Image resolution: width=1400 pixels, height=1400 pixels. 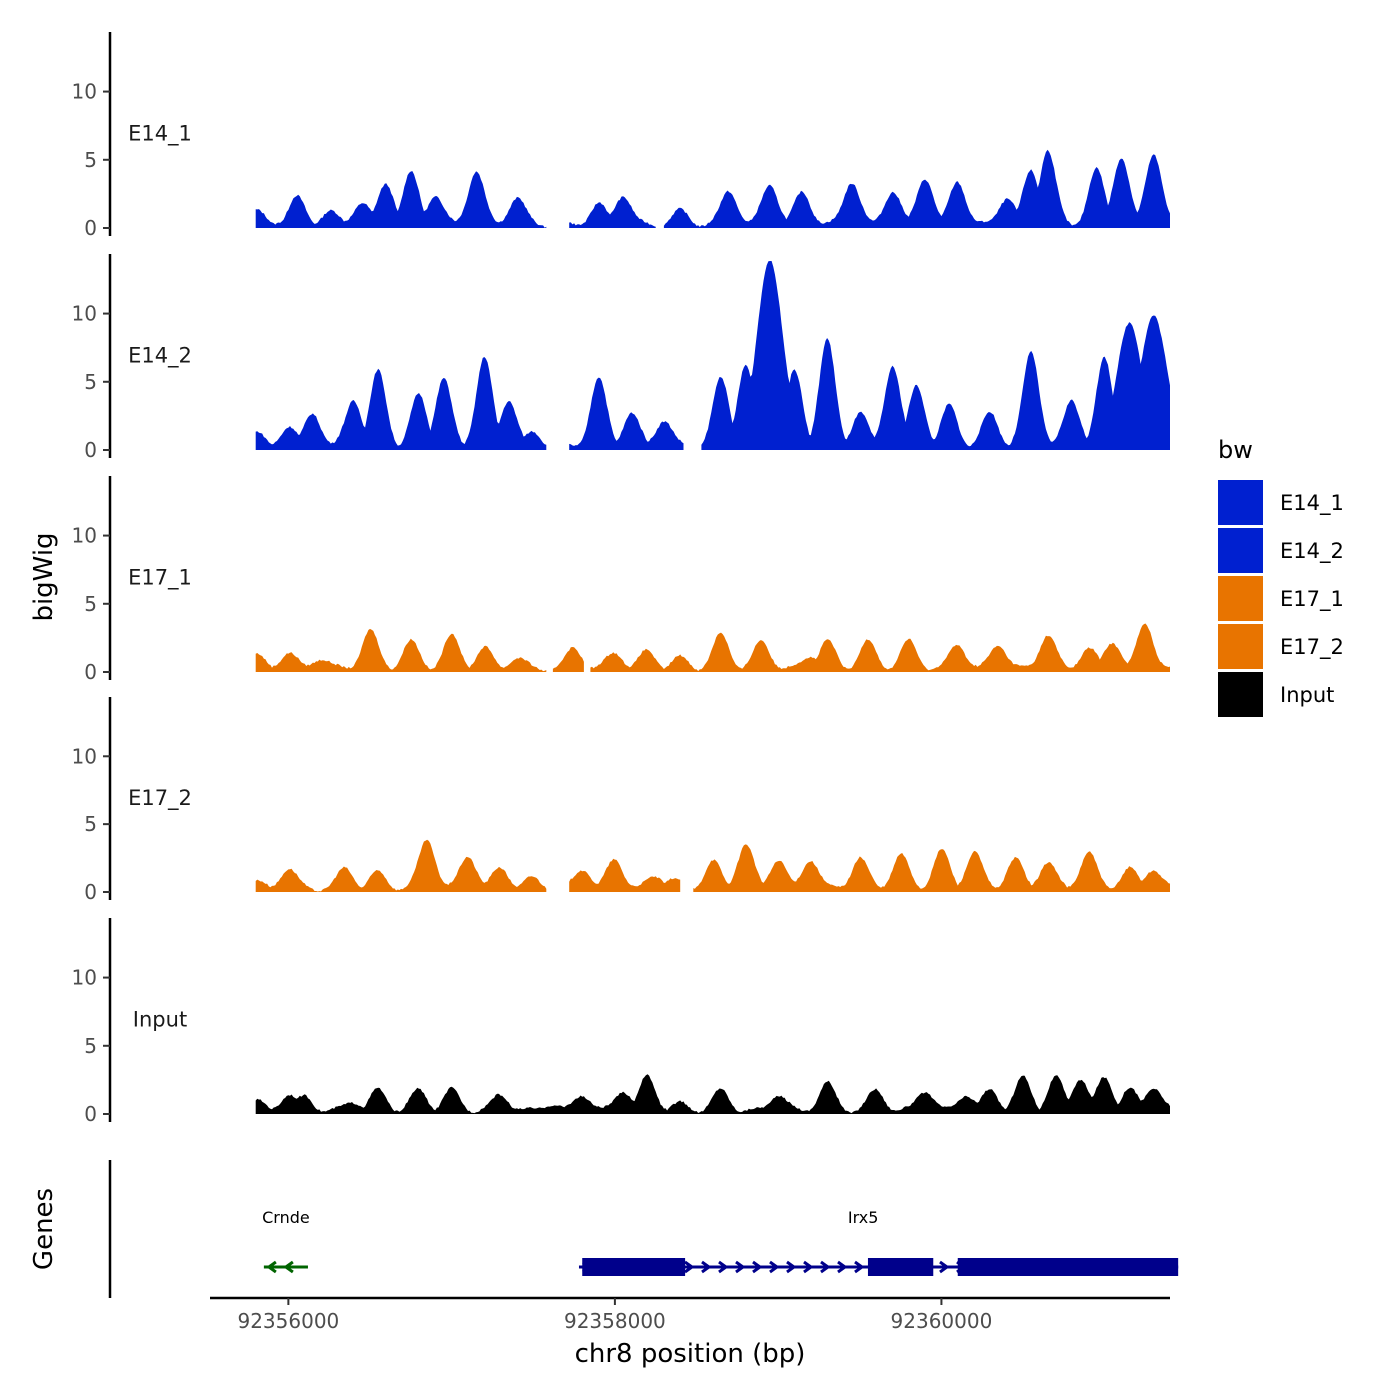 I want to click on gene-label: Crnde, so click(x=286, y=1217).